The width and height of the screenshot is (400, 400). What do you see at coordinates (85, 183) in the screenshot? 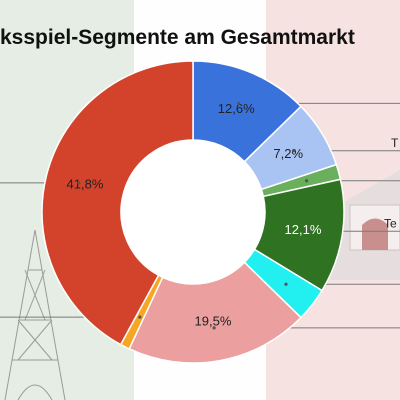
I see `slice-value-label: 41,8%` at bounding box center [85, 183].